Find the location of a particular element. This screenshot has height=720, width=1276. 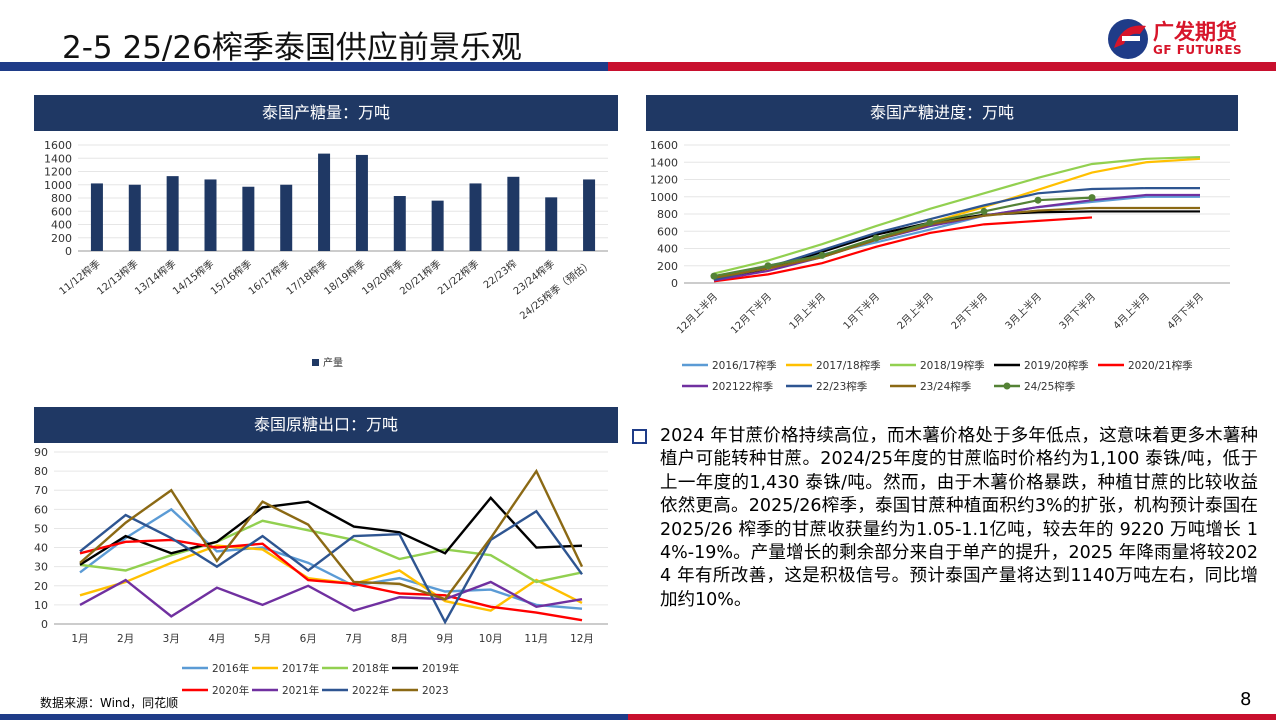

chart3-xtick: 5月 is located at coordinates (262, 639).